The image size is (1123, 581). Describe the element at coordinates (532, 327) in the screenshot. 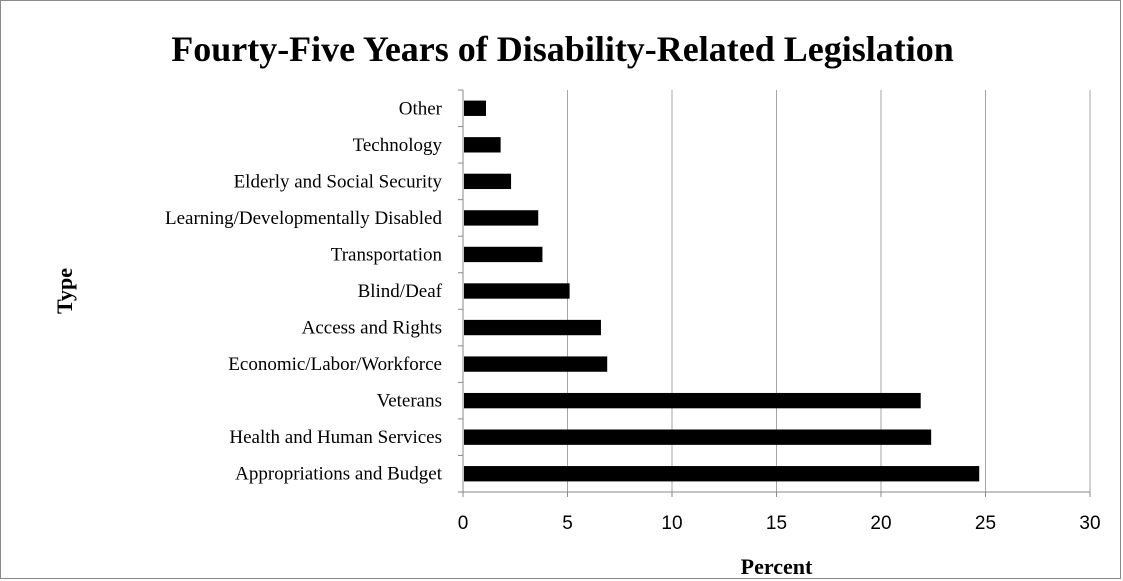

I see `bar-access-and-rights` at that location.